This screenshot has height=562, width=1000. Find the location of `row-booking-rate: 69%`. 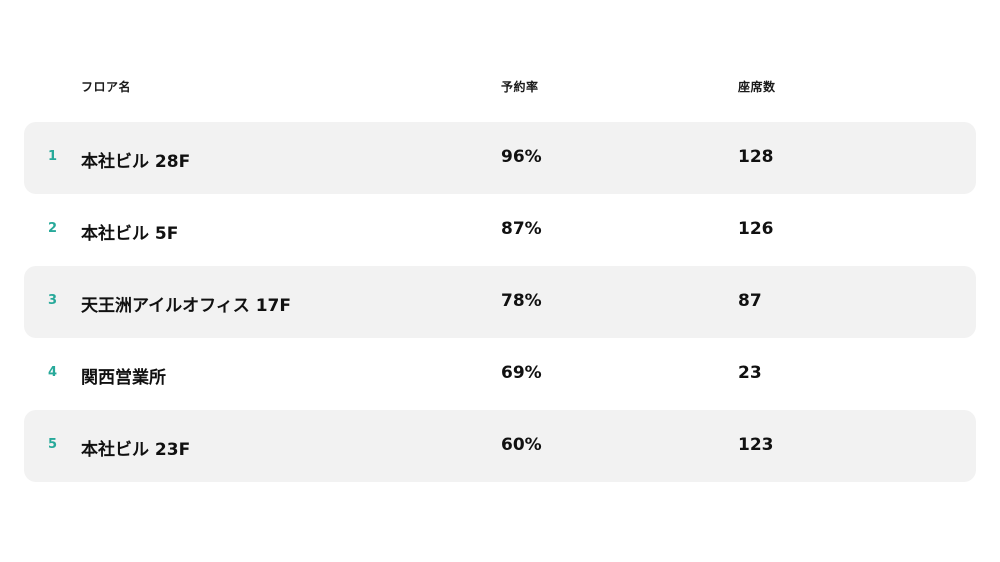

row-booking-rate: 69% is located at coordinates (521, 373).